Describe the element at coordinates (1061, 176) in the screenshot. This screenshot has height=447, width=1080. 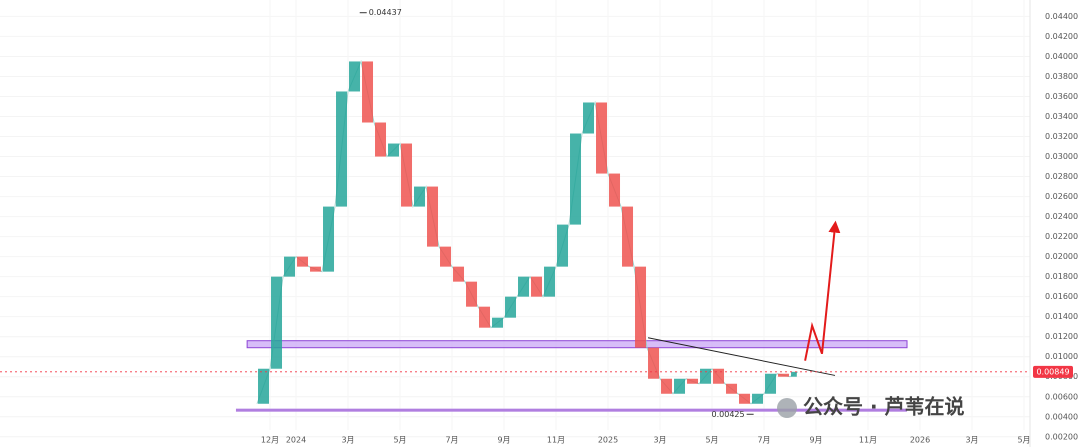
I see `y-tick-label: 0.02800` at that location.